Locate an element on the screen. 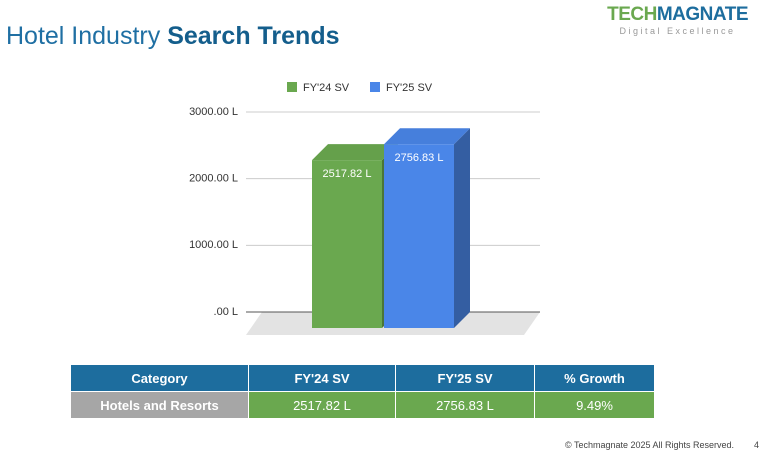 The image size is (768, 458). slide-title: Hotel Industry Search Trends is located at coordinates (173, 36).